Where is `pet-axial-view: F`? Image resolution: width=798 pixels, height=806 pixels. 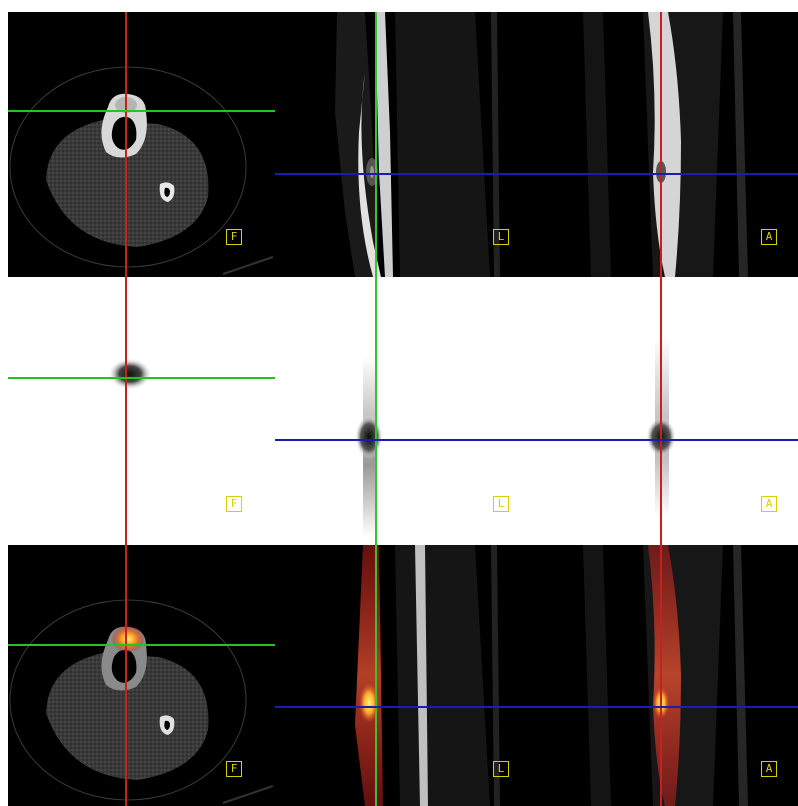
pet-axial-view: F is located at coordinates (141, 411).